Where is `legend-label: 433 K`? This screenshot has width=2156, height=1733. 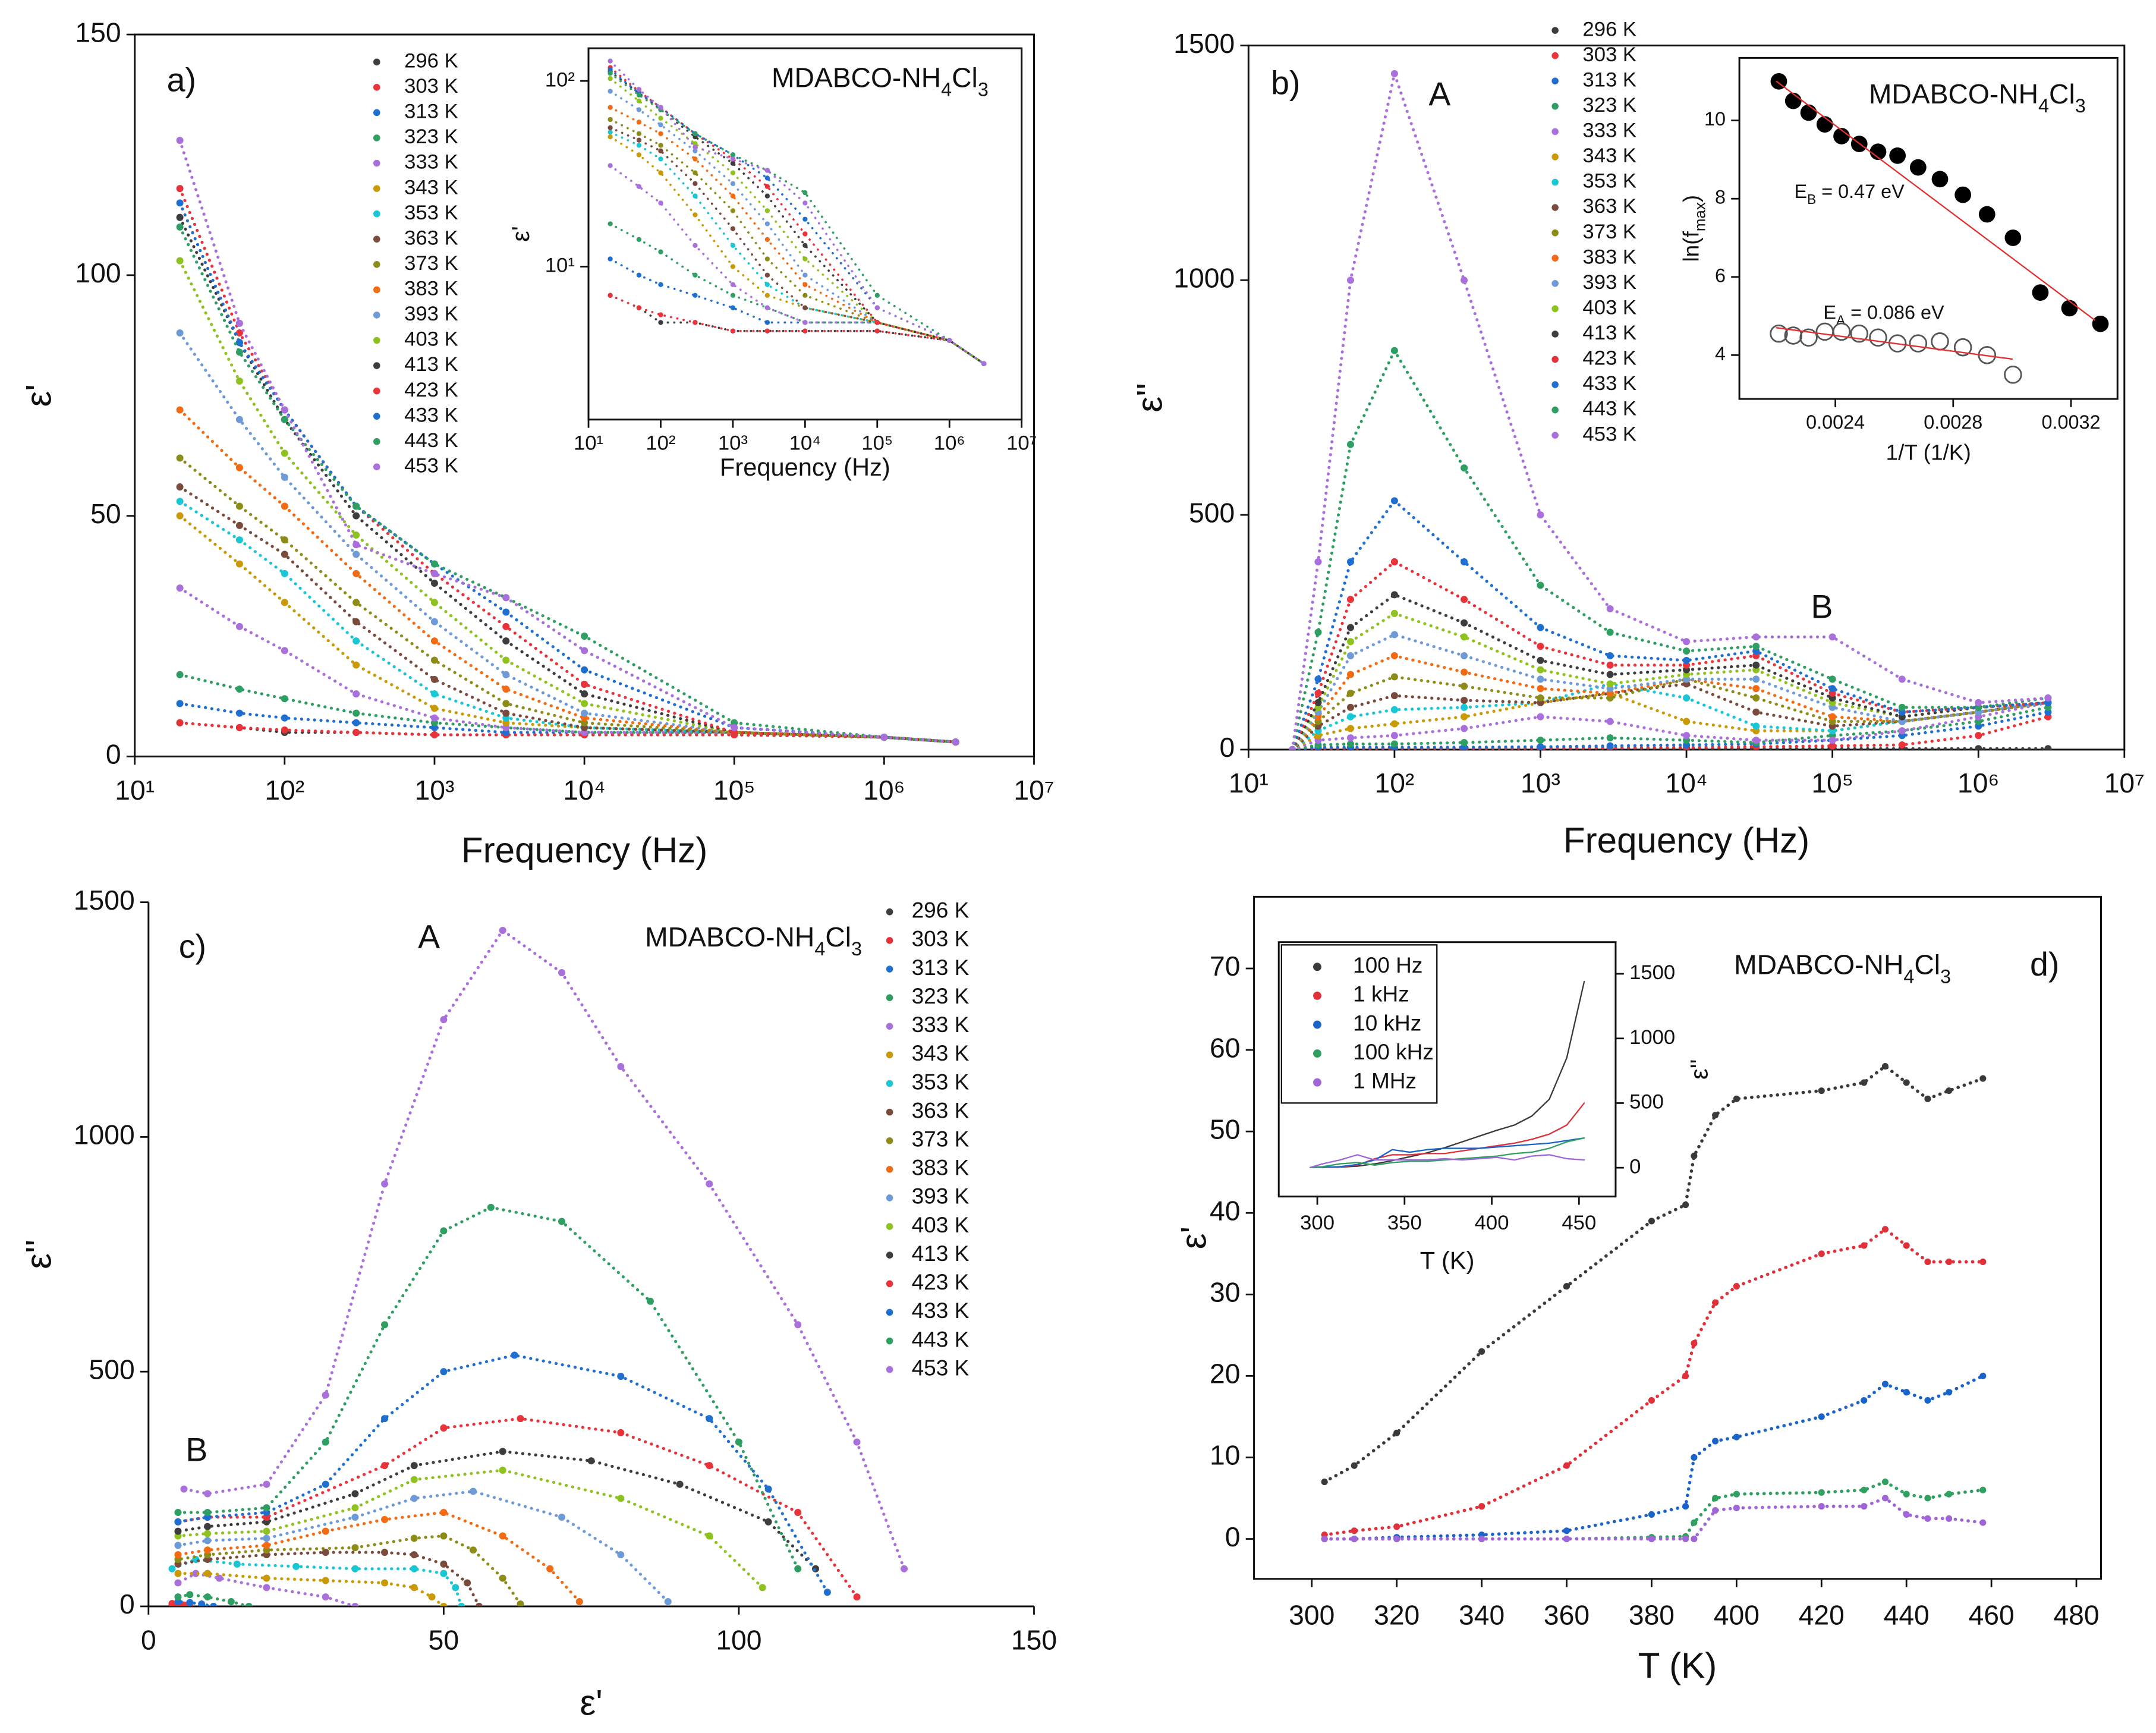 legend-label: 433 K is located at coordinates (431, 415).